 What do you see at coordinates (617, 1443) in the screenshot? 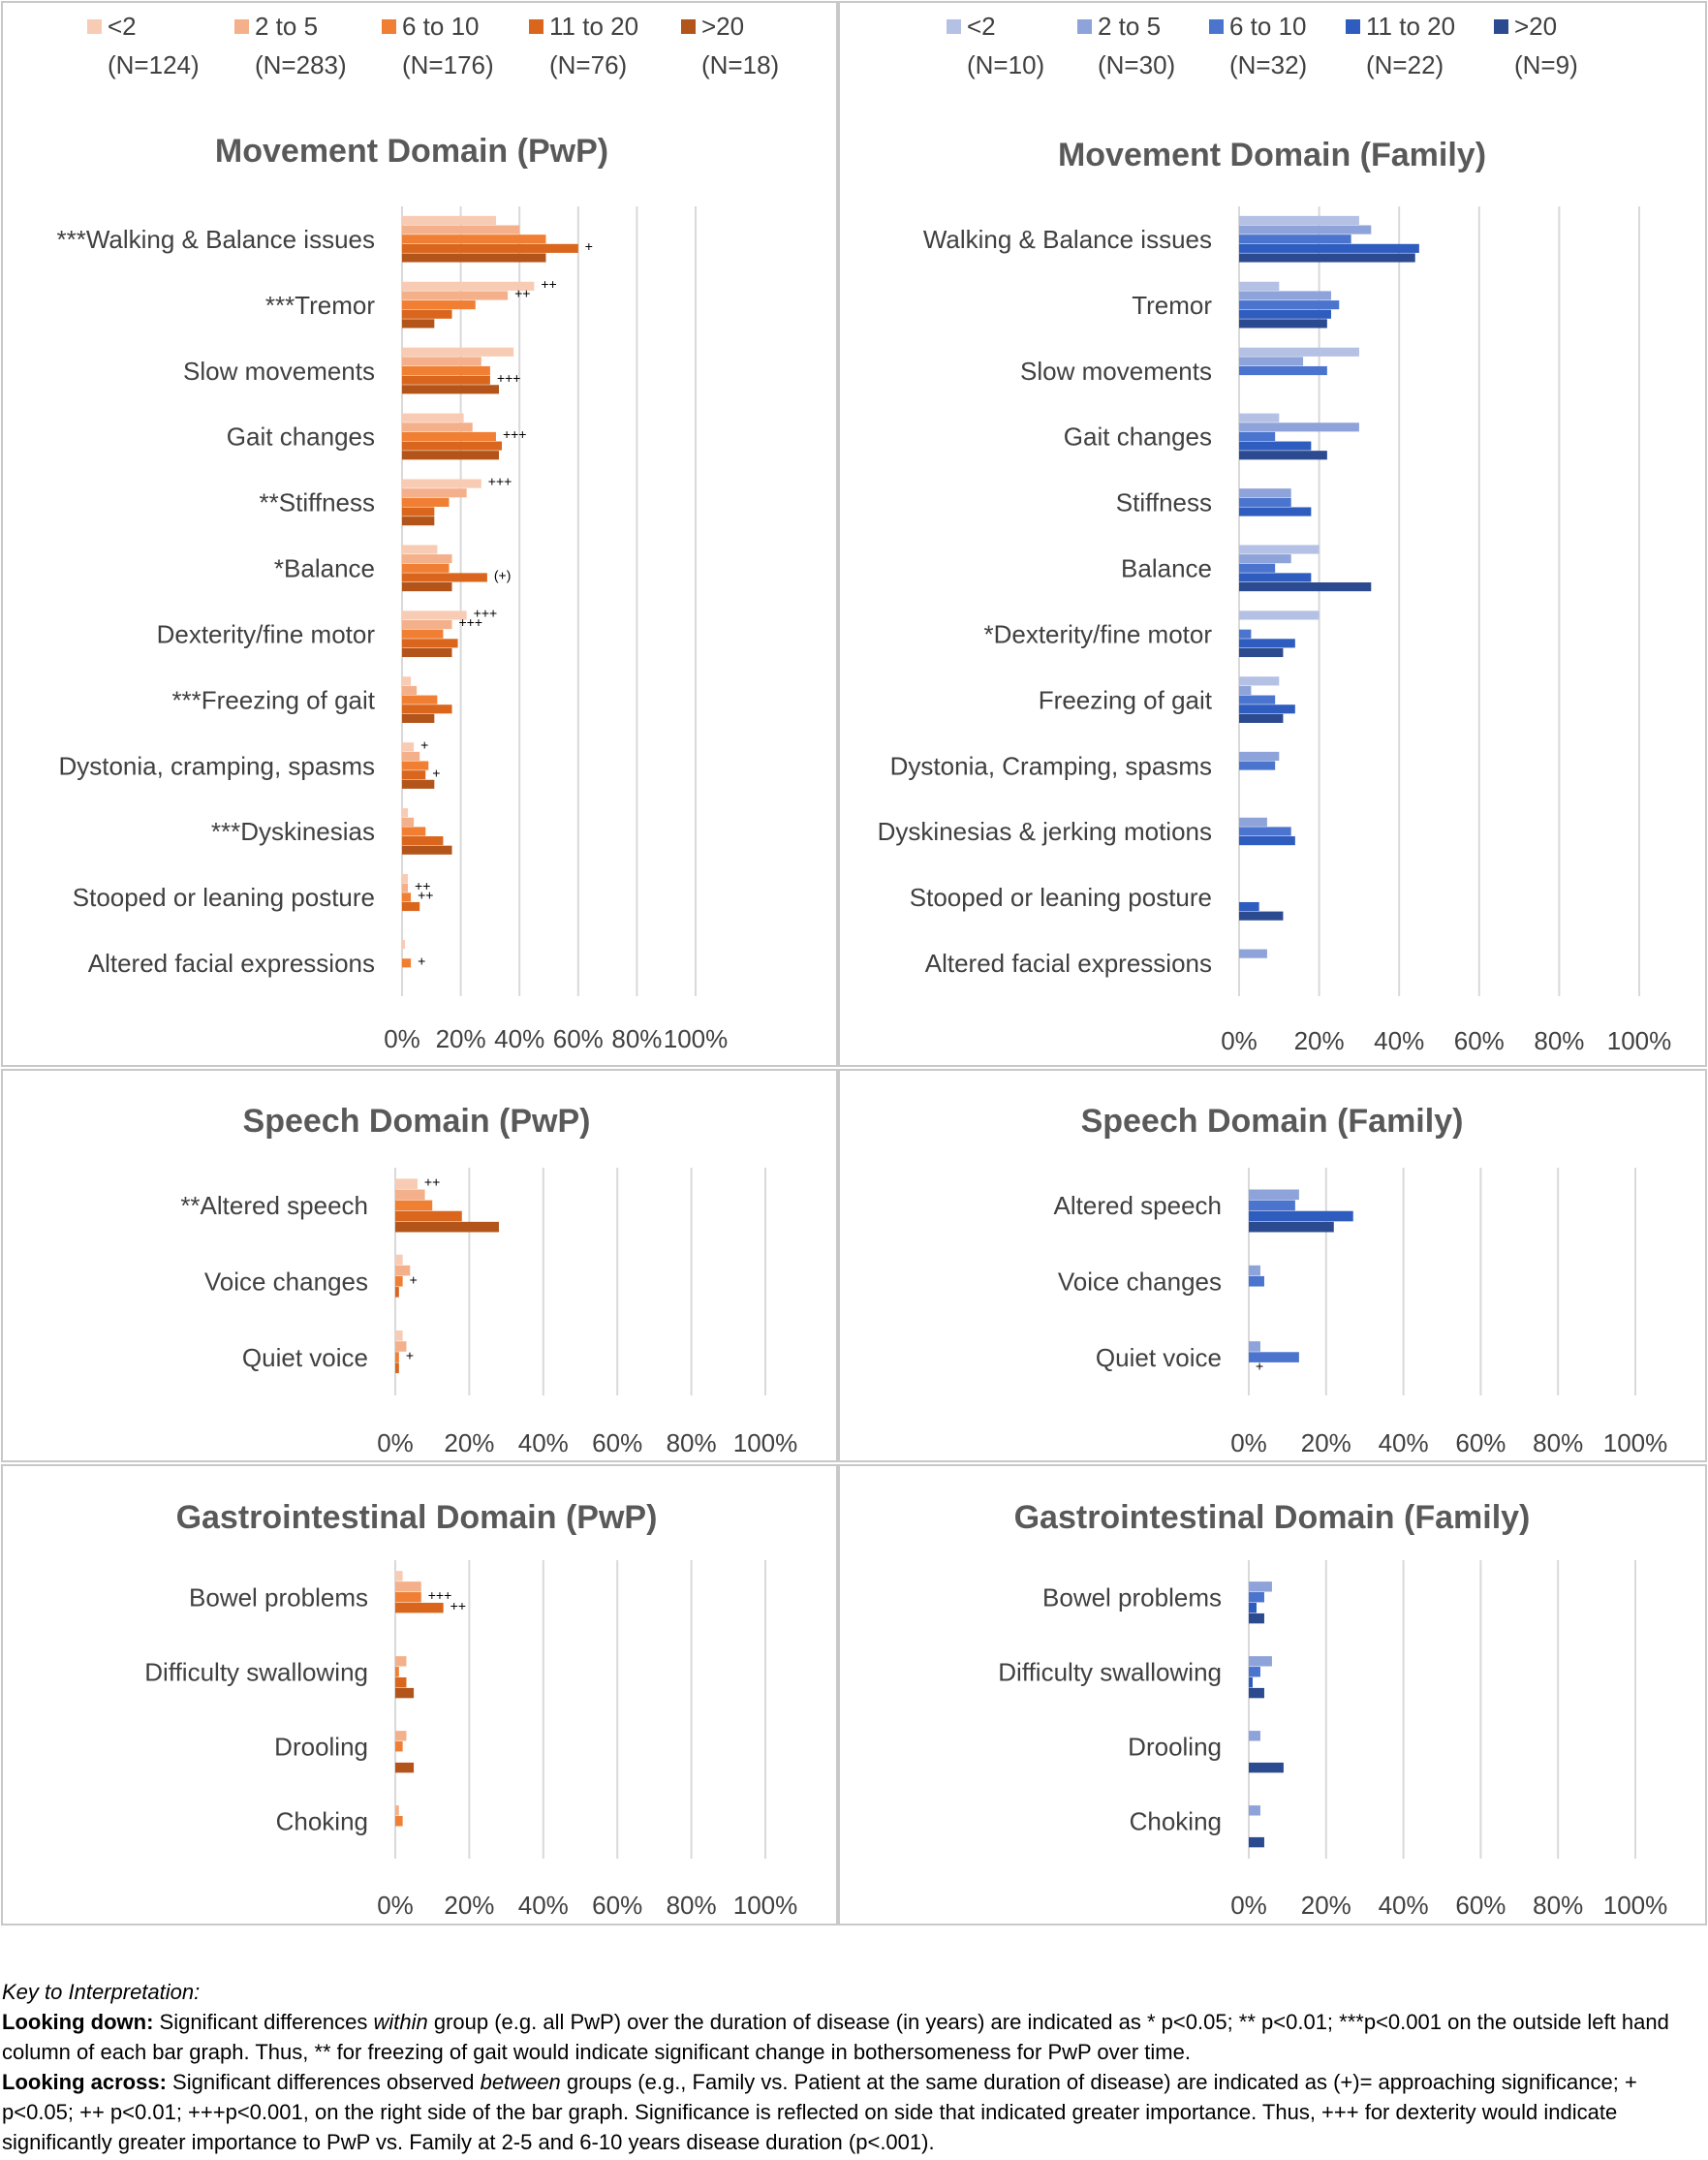
I see `speech-pwp-tick-label-4: 60%` at bounding box center [617, 1443].